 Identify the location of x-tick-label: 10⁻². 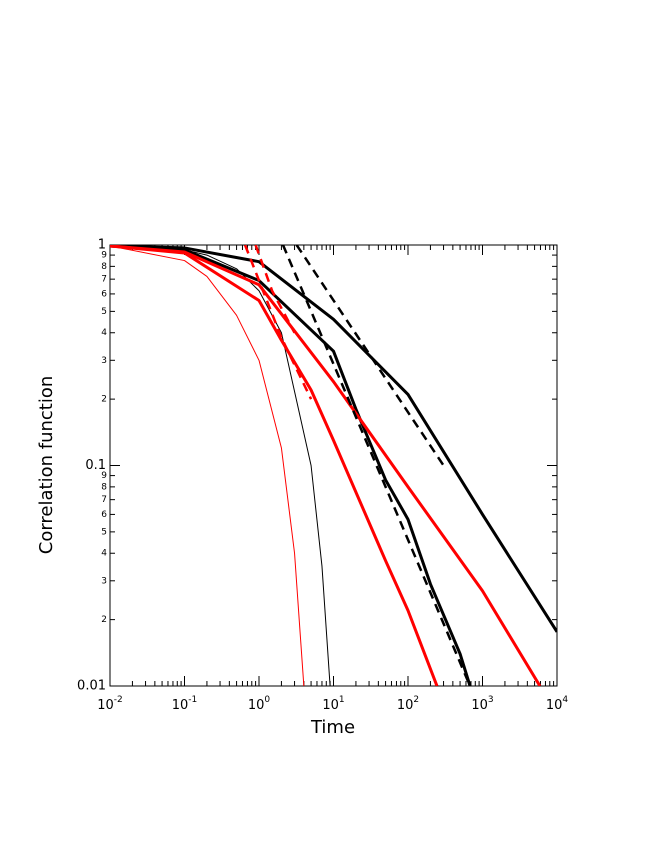
(110, 704).